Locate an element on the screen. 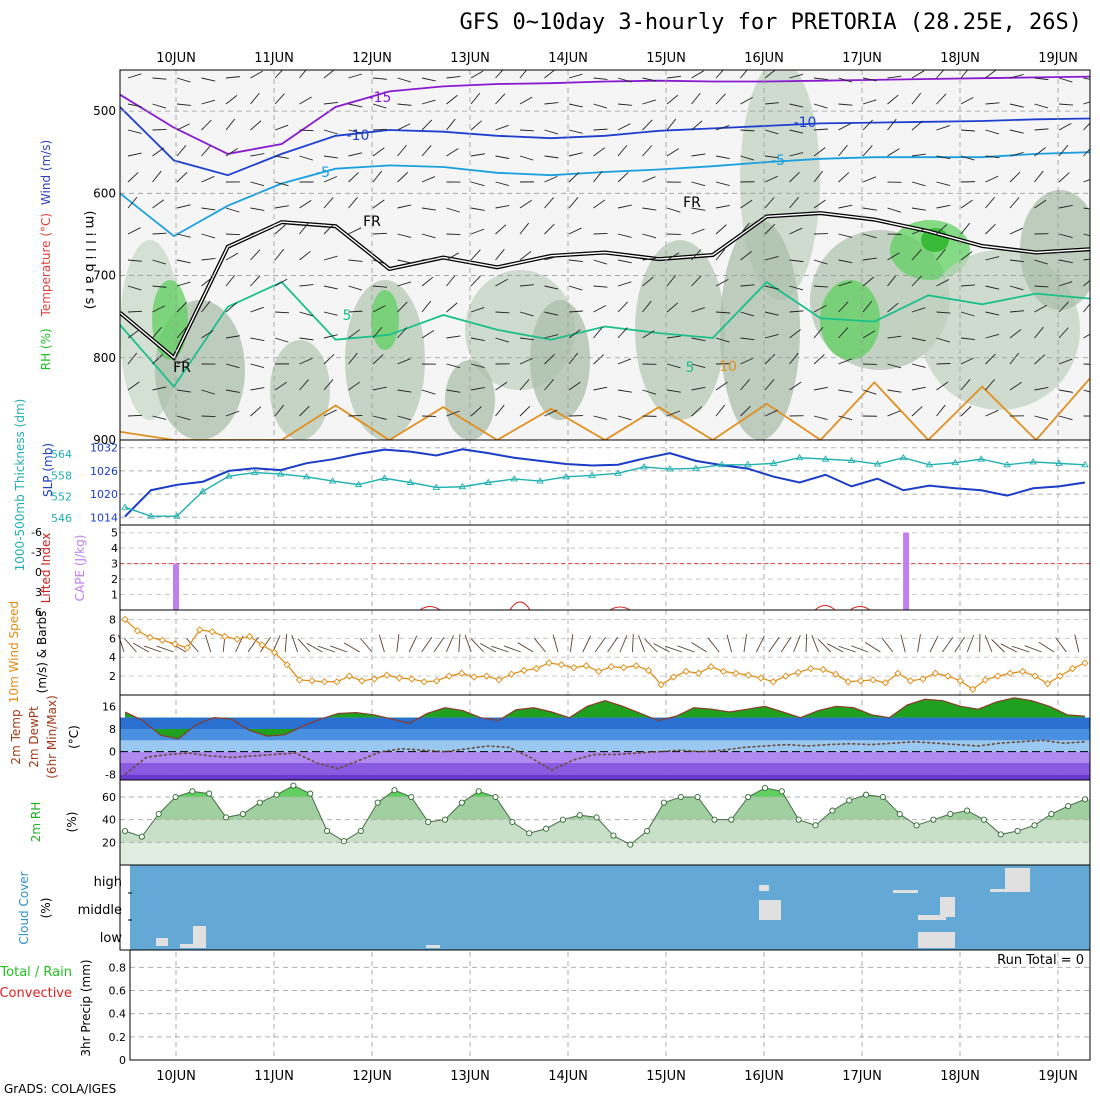 This screenshot has height=1100, width=1100. cloud-unit: (%) is located at coordinates (46, 908).